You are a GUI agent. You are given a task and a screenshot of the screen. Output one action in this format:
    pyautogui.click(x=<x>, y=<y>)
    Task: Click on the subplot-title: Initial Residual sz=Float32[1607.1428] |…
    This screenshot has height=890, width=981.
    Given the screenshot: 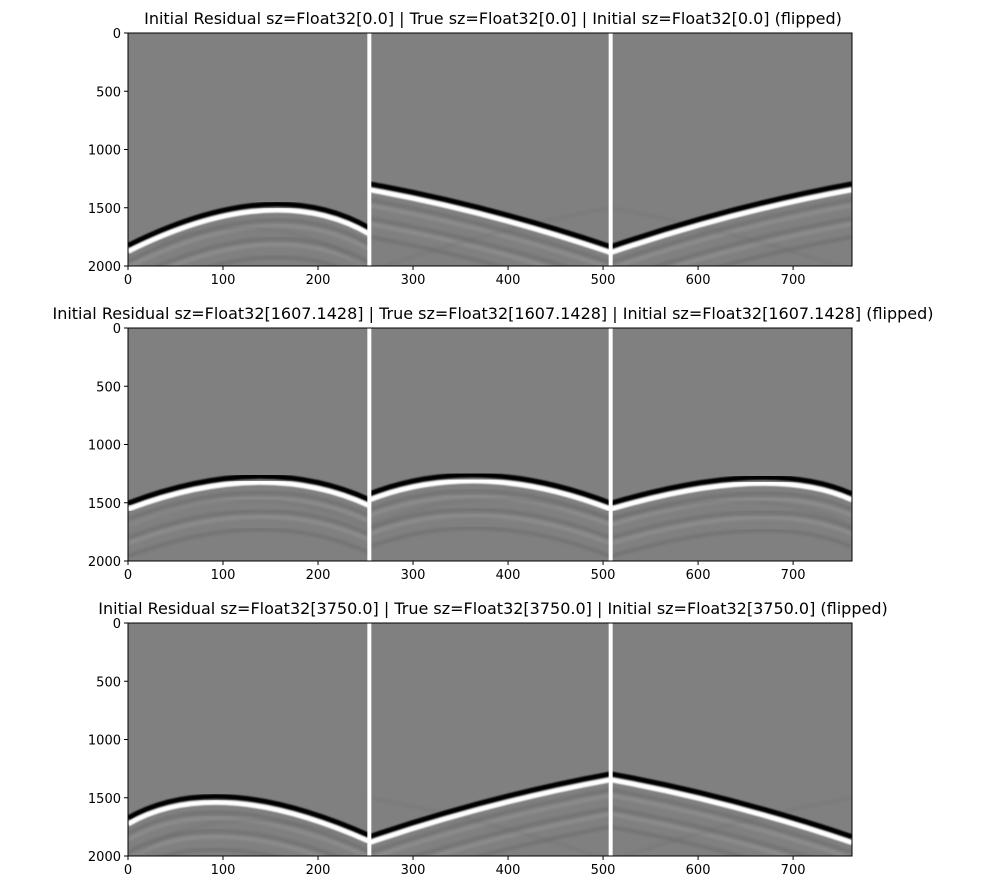 What is the action you would take?
    pyautogui.click(x=492, y=313)
    